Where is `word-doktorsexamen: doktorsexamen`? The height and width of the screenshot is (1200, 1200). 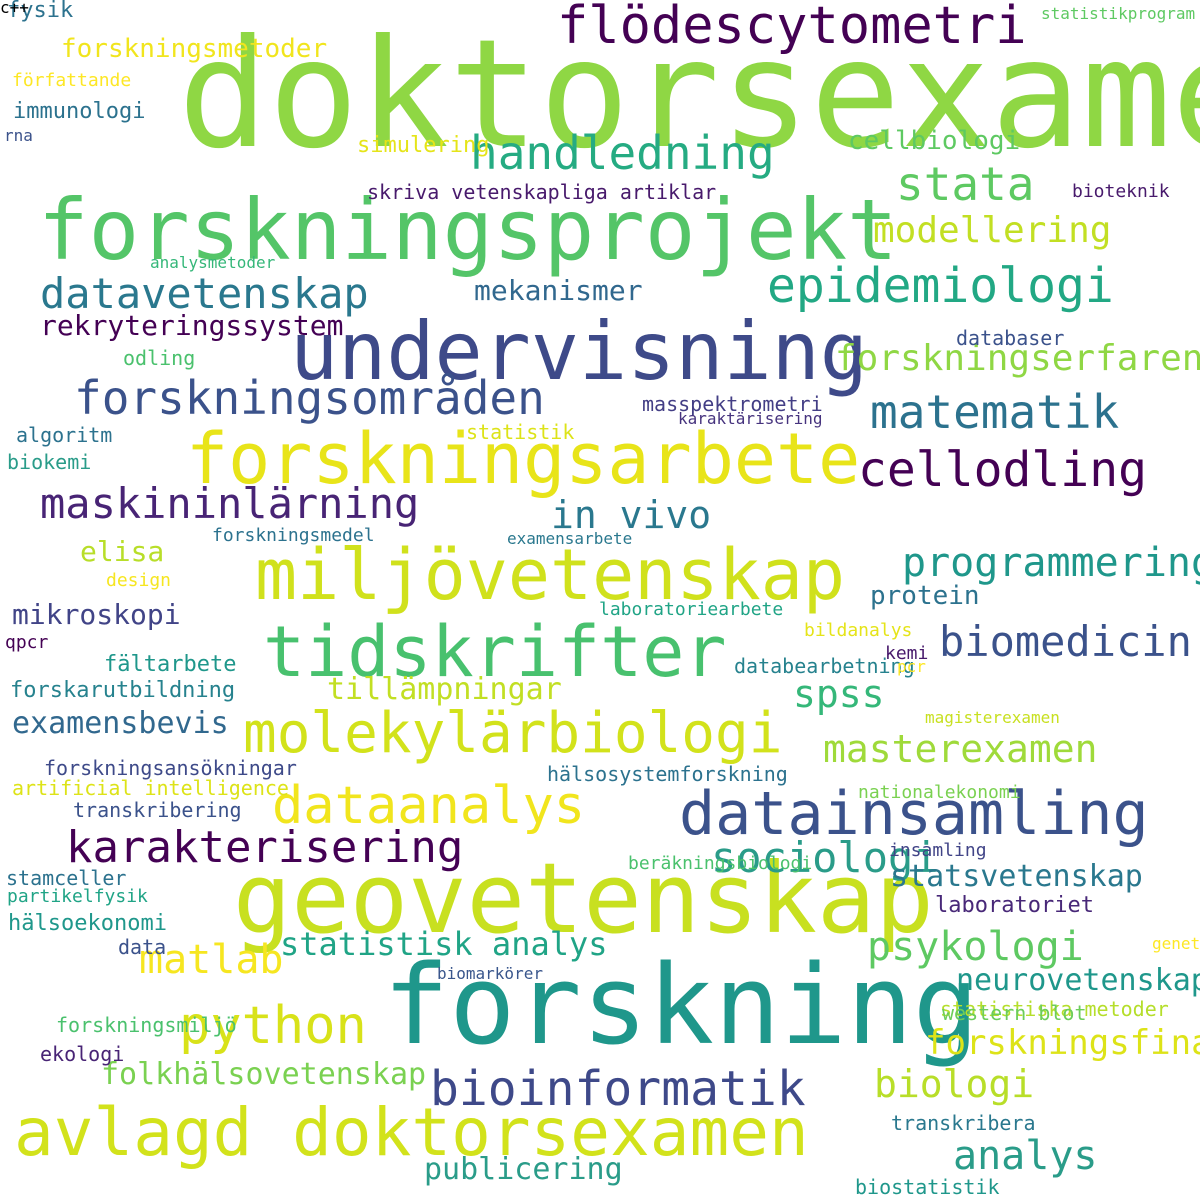 word-doktorsexamen: doktorsexamen is located at coordinates (689, 95).